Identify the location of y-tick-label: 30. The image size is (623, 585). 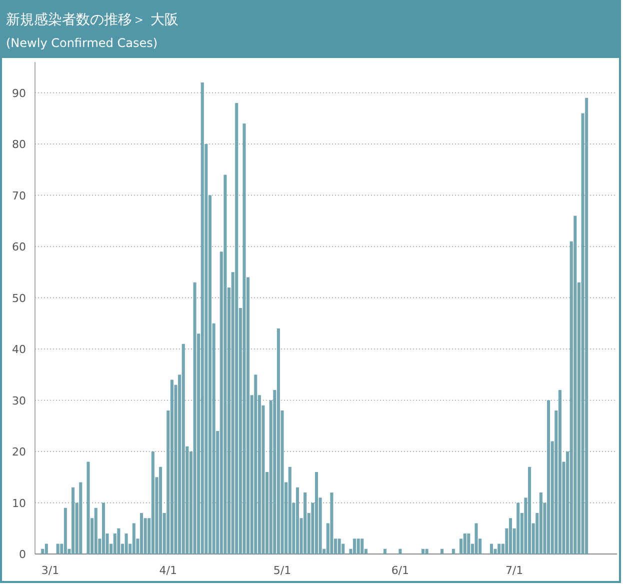
(19, 401).